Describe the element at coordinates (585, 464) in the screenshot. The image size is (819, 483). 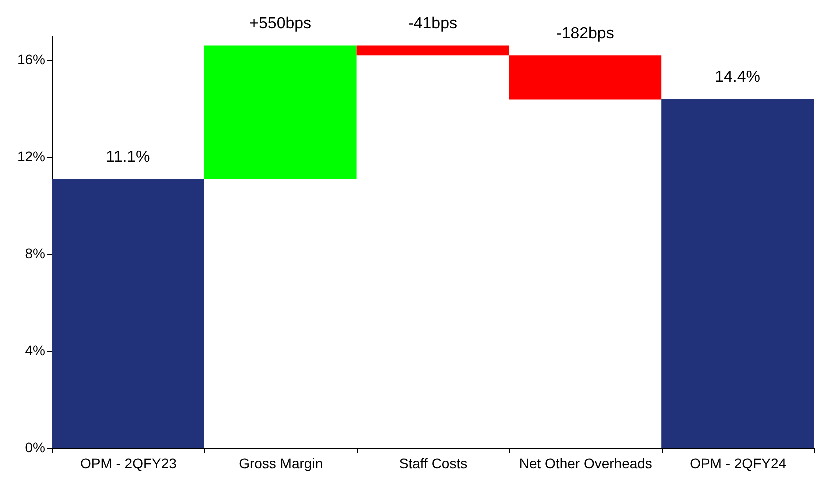
I see `x-tick-label: Net Other Overheads` at that location.